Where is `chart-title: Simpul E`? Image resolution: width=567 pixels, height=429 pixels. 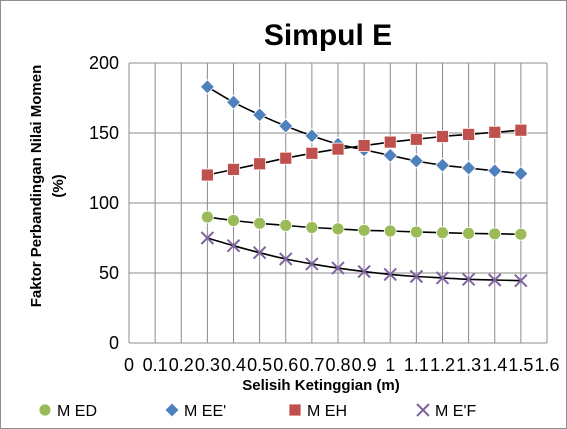 chart-title: Simpul E is located at coordinates (328, 35).